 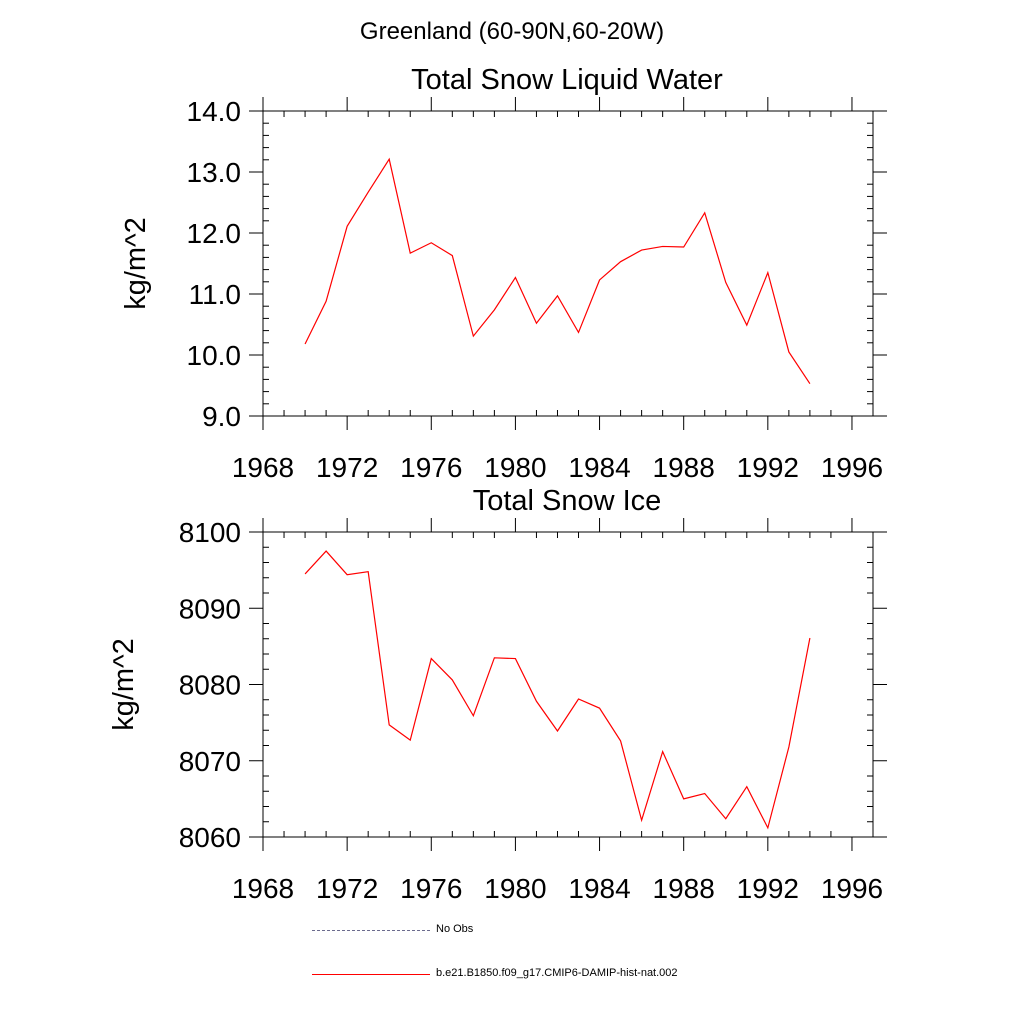 What do you see at coordinates (567, 80) in the screenshot?
I see `chart-title: Total Snow Liquid Water` at bounding box center [567, 80].